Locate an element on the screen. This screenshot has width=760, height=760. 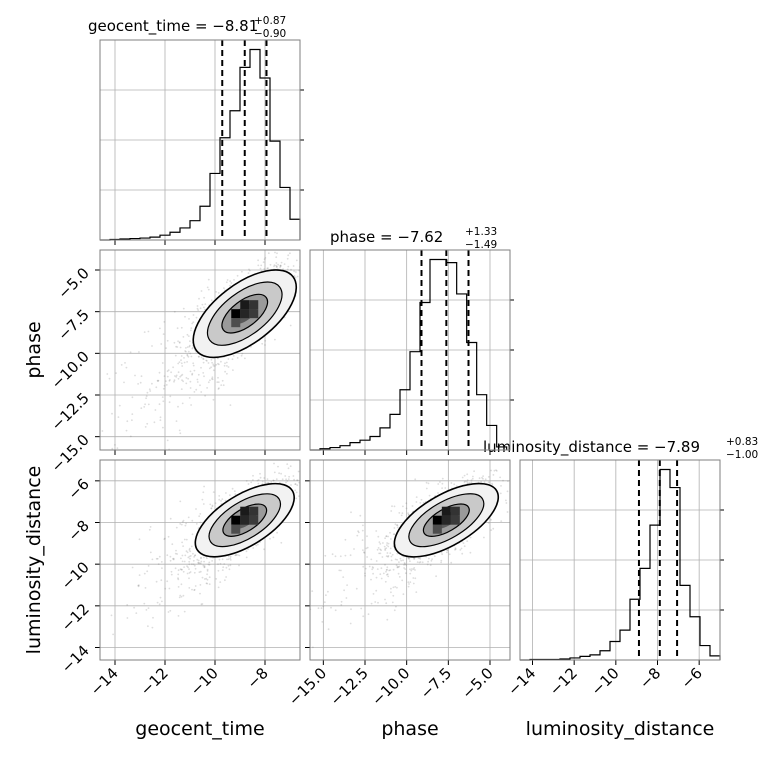
histogram-step is located at coordinates (200, 144).